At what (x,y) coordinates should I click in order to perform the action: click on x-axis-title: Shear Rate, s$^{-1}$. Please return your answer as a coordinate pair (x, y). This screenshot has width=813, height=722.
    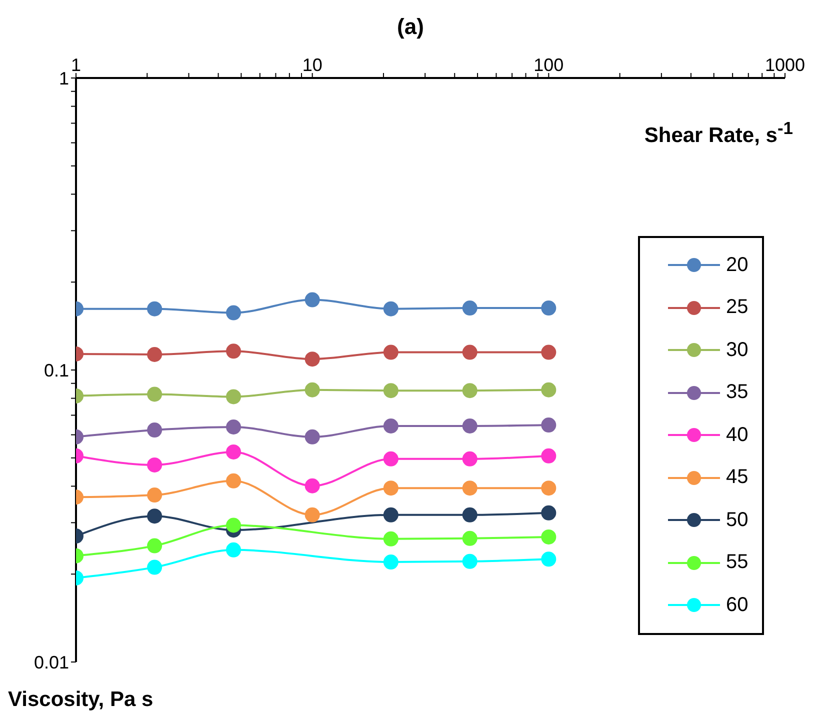
    Looking at the image, I should click on (718, 133).